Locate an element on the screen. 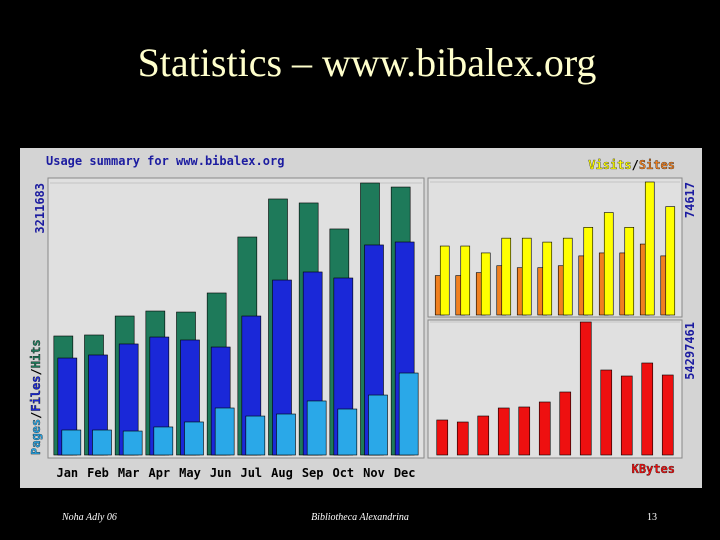  x-tick-label: Nov is located at coordinates (374, 473).